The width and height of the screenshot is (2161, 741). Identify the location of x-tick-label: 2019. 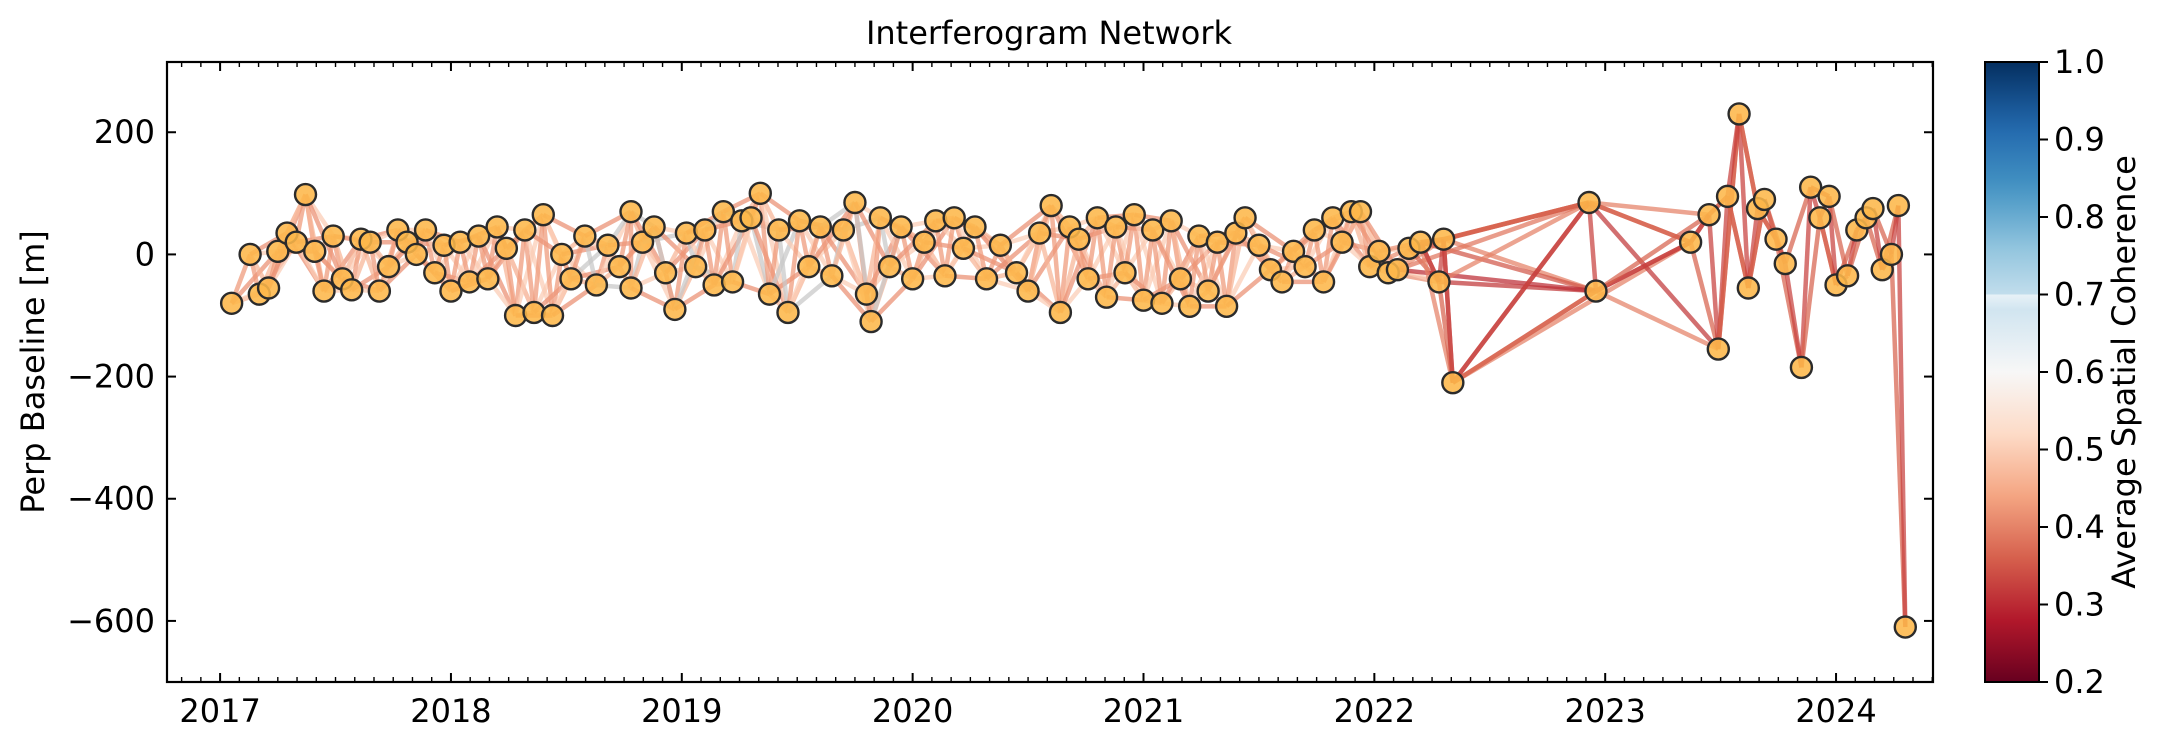
(681, 711).